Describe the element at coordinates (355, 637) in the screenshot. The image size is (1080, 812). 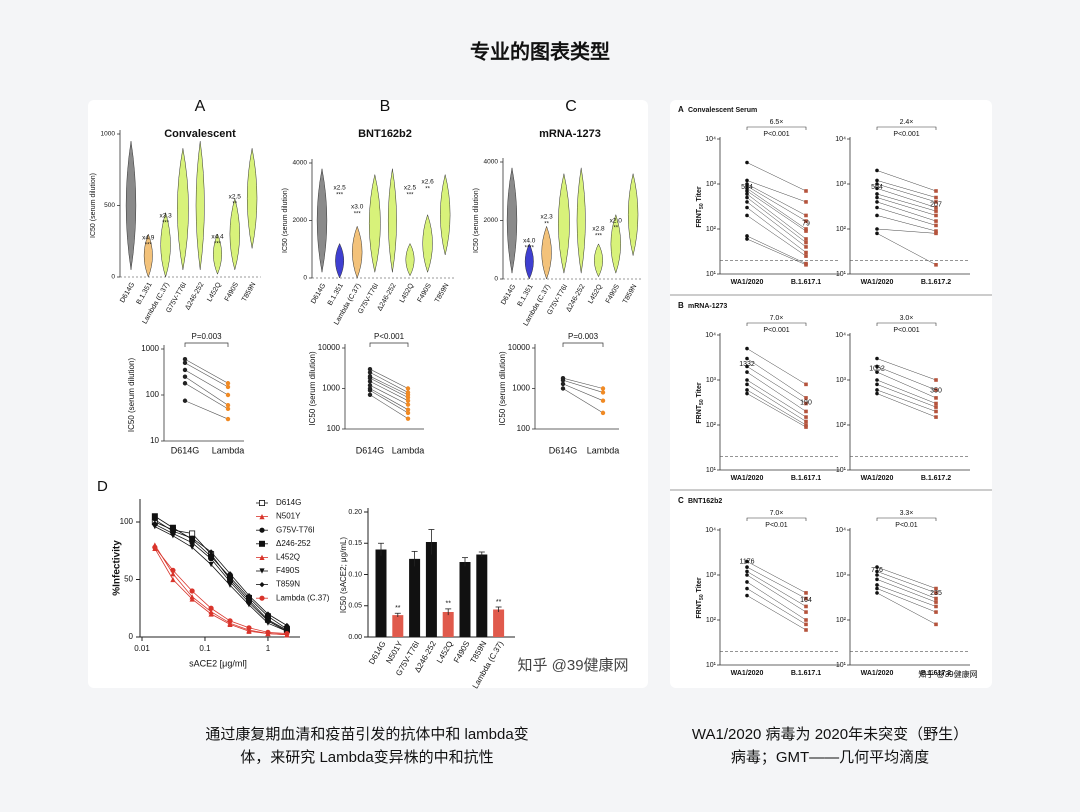
I see `y-tick-label: 0.00` at that location.